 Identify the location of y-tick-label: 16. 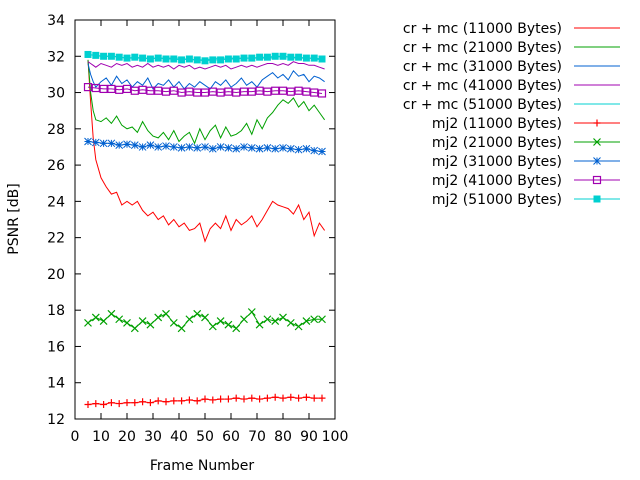
(56, 347).